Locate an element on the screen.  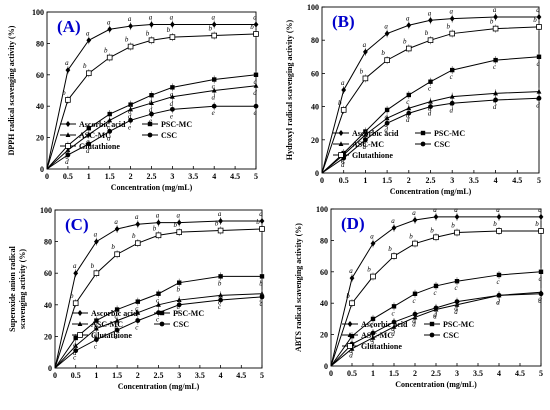
y-axis-label: Hydroxyl radical scavenging activity (%) is located at coordinates (289, 90).